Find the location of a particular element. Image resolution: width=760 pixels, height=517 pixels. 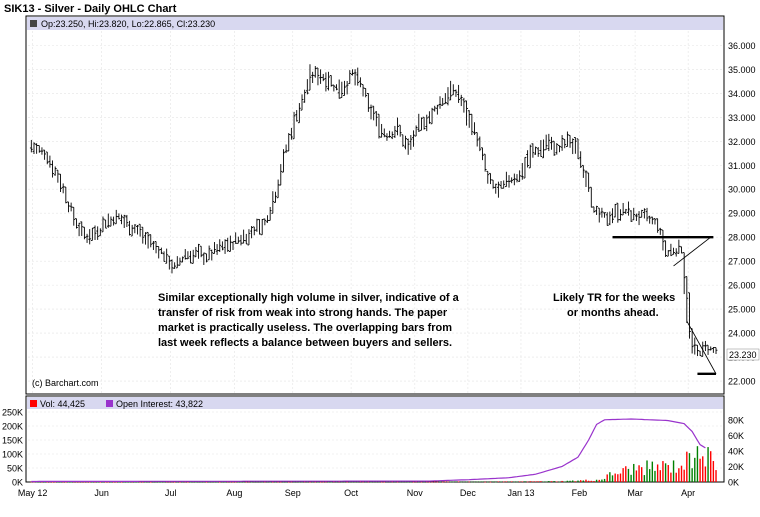

open-interest-tick-label: 60K is located at coordinates (736, 436).